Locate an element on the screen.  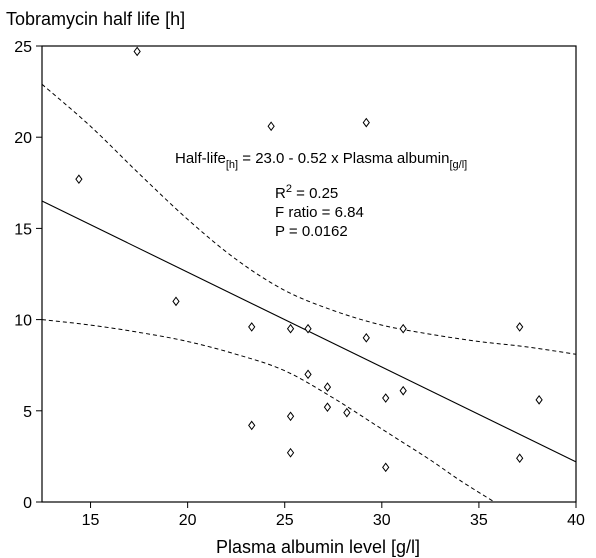
x-tick-label: 30 is located at coordinates (382, 520).